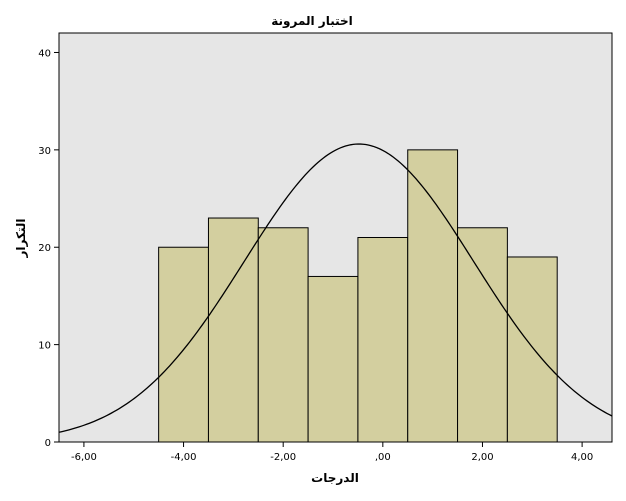 Image resolution: width=626 pixels, height=501 pixels. Describe the element at coordinates (582, 457) in the screenshot. I see `x-tick-label: 4,00` at that location.